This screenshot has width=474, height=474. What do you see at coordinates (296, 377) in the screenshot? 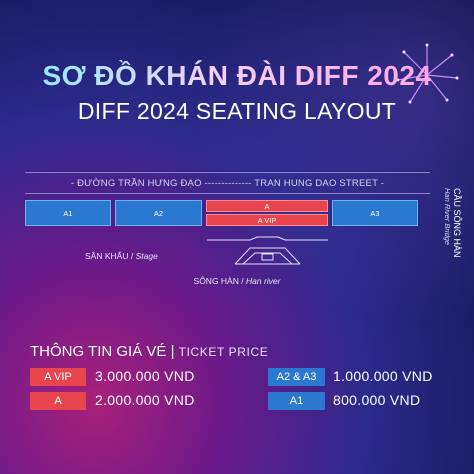
I see `zone-badge-a2-a3: A2 & A3` at bounding box center [296, 377].